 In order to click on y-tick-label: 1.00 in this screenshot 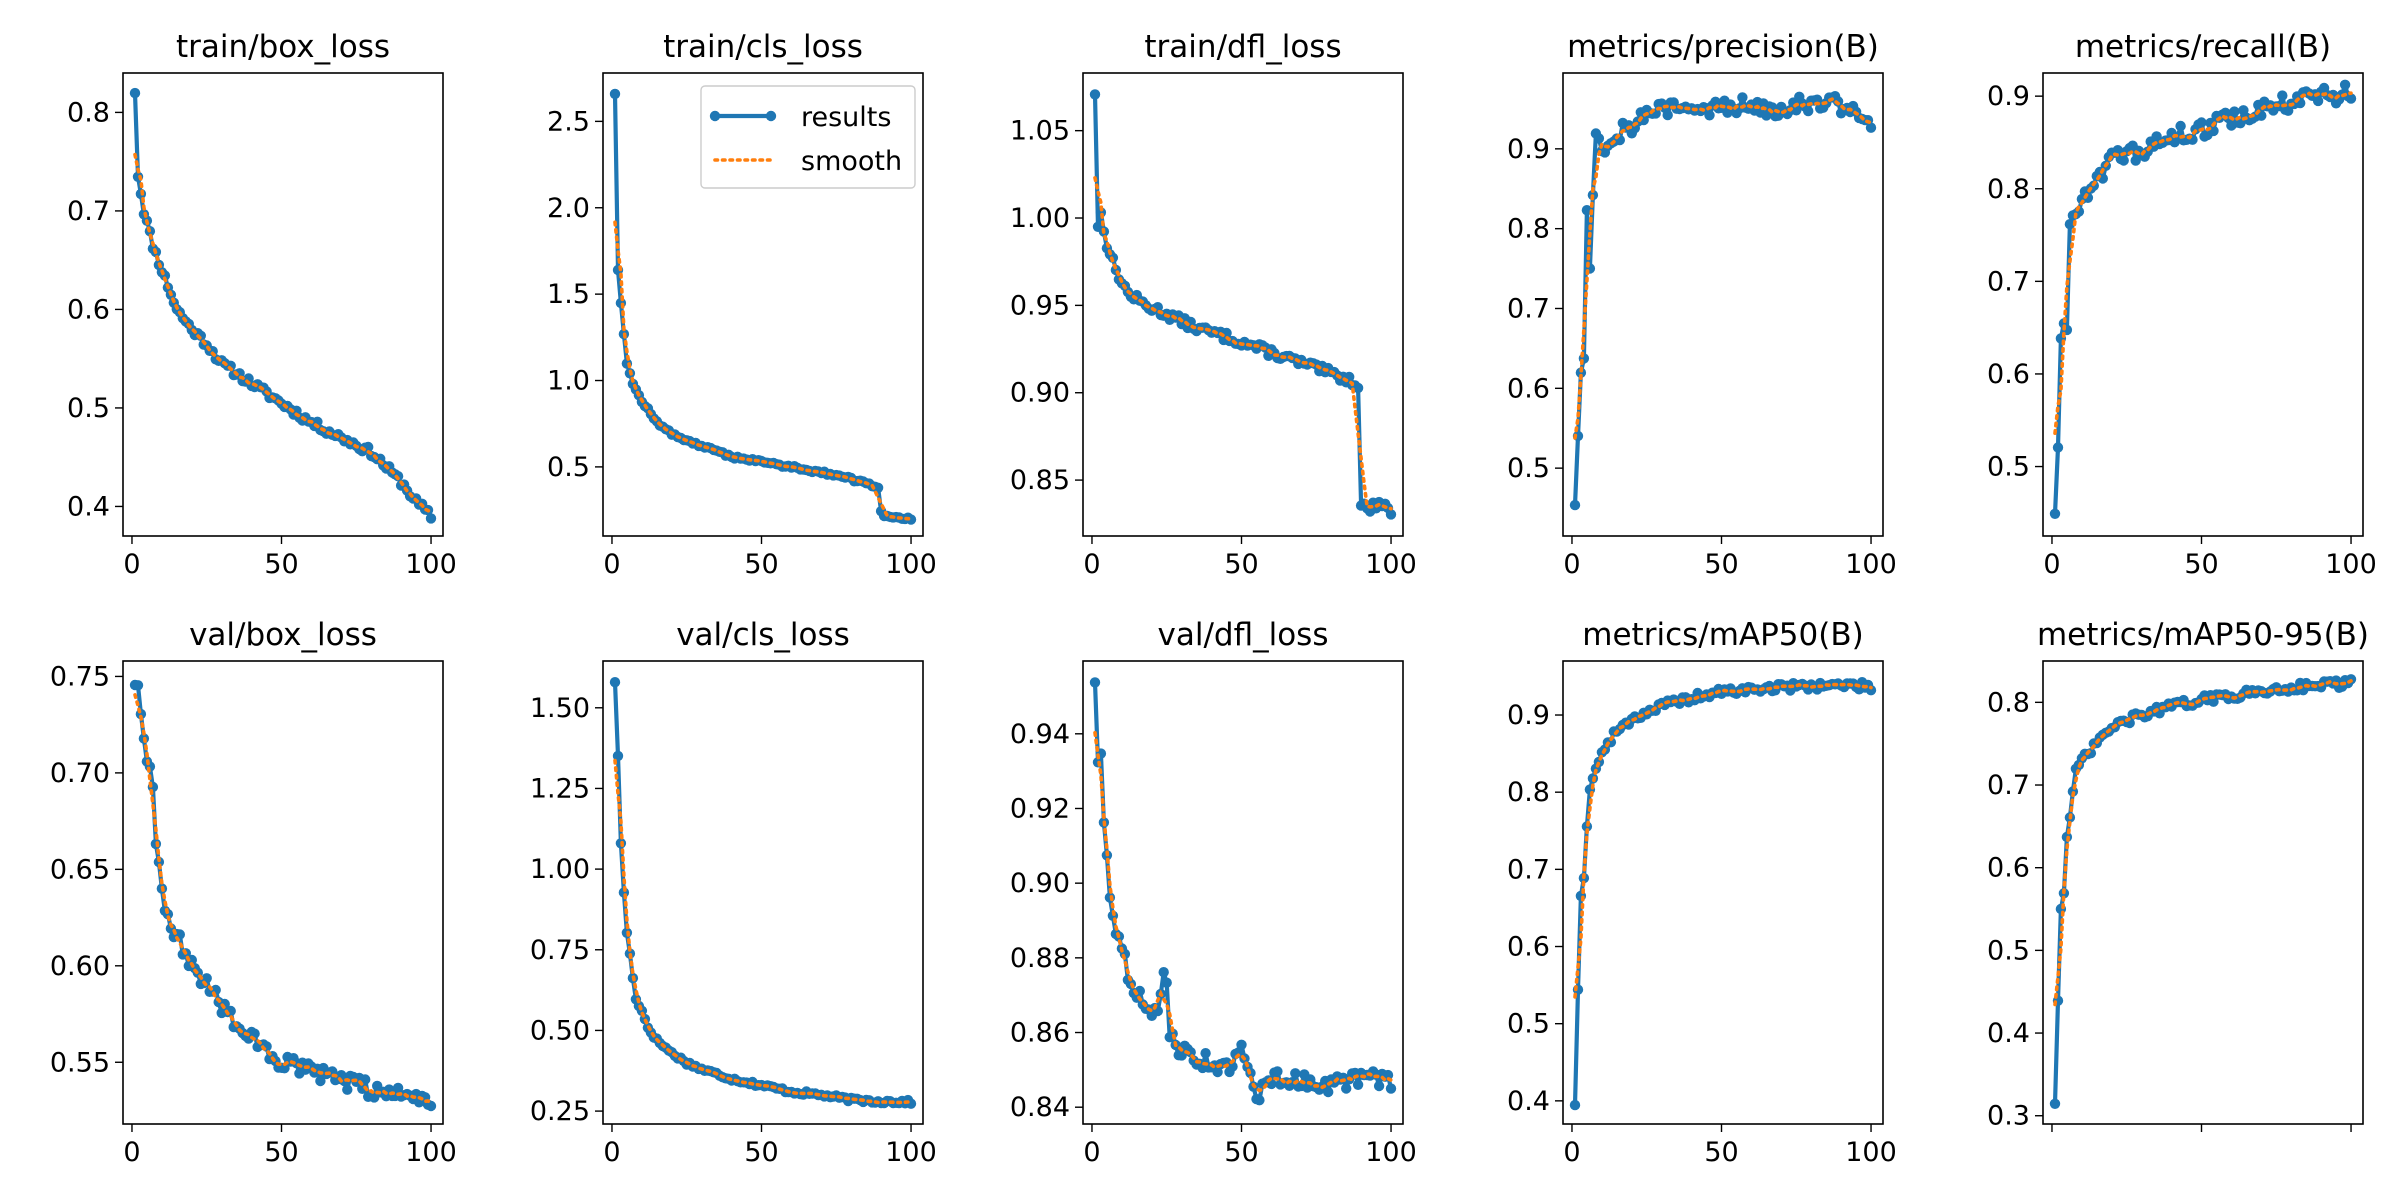, I will do `click(560, 869)`.